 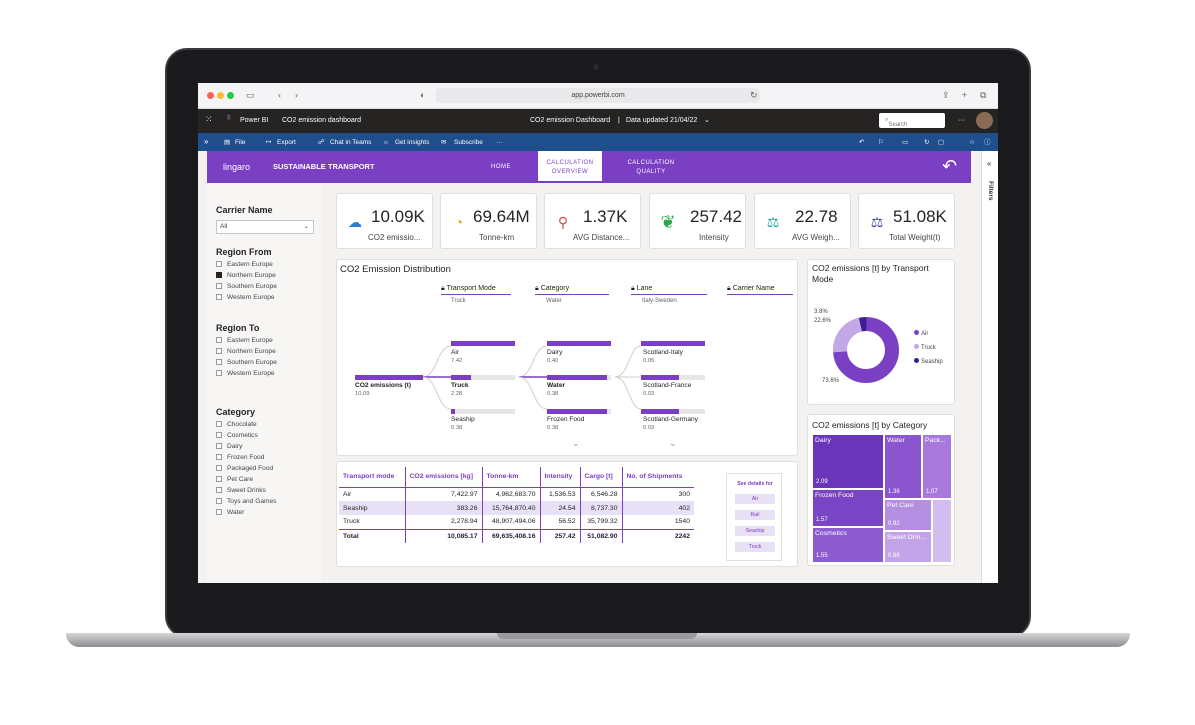 I want to click on info-icon: ⓘ, so click(x=987, y=142).